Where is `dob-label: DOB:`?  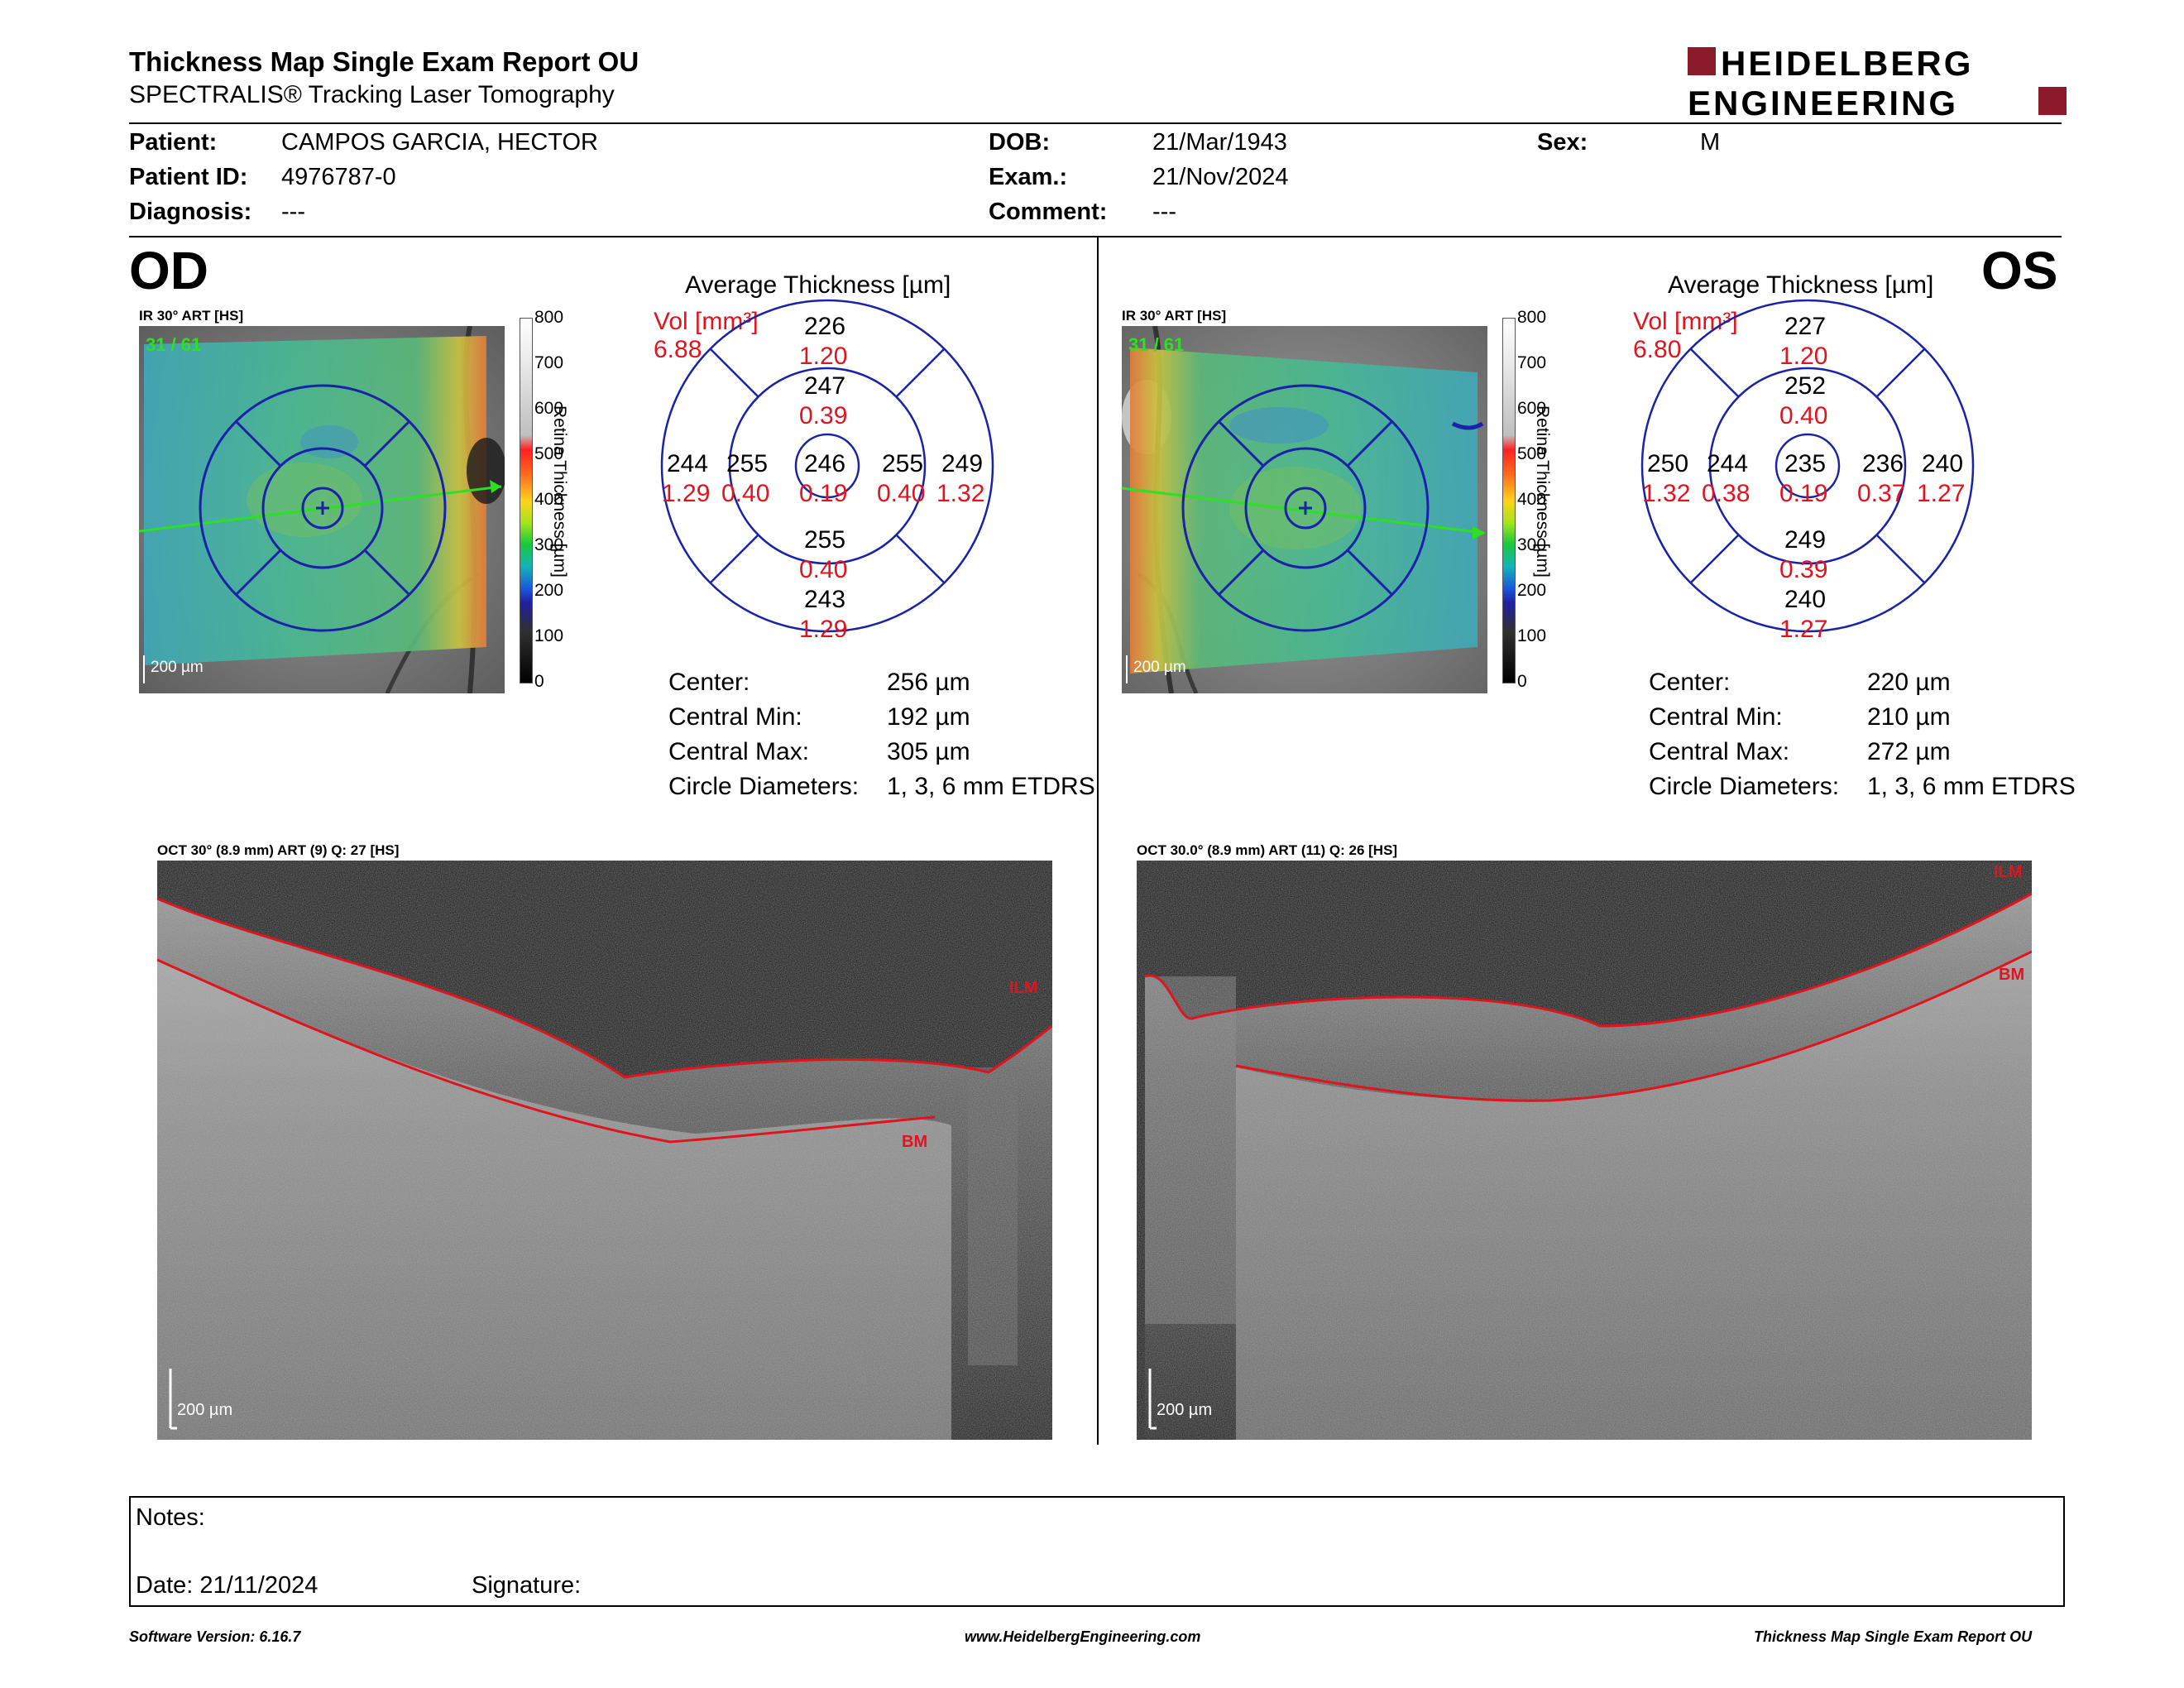 dob-label: DOB: is located at coordinates (1020, 142).